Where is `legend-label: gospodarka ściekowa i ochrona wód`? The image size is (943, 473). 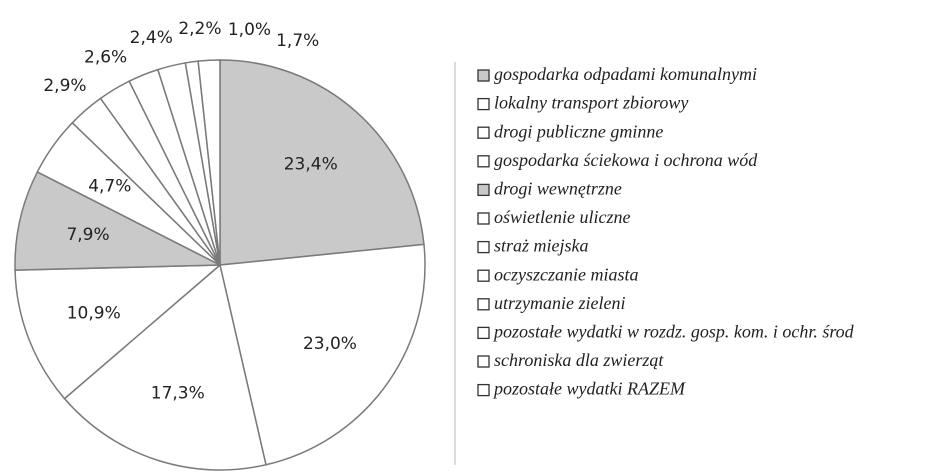
legend-label: gospodarka ściekowa i ochrona wód is located at coordinates (626, 160).